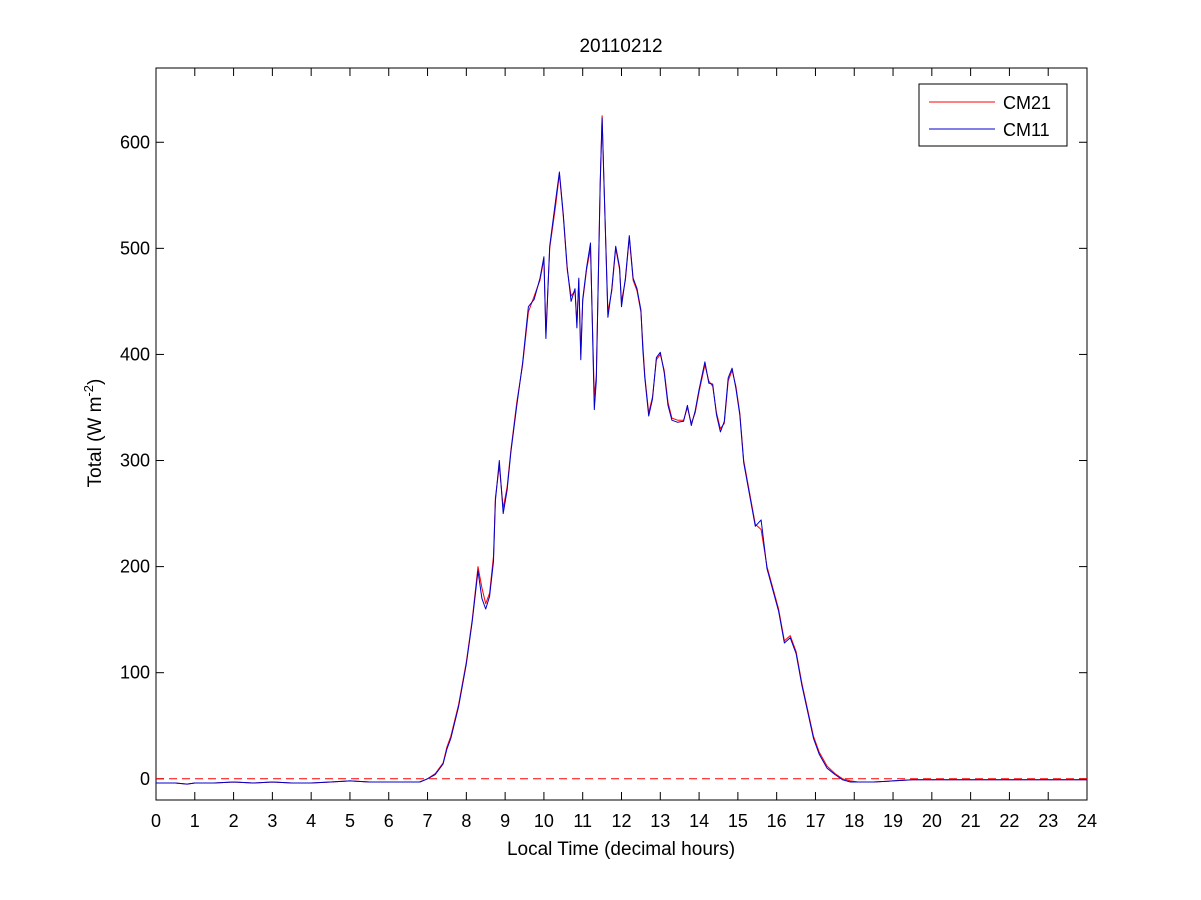  What do you see at coordinates (777, 821) in the screenshot?
I see `x-tick-label: 16` at bounding box center [777, 821].